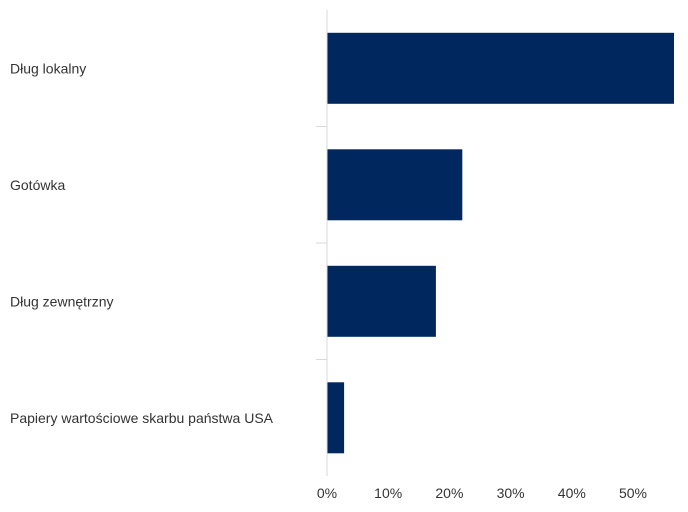 The height and width of the screenshot is (512, 688). What do you see at coordinates (48, 68) in the screenshot?
I see `category-label: Dług lokalny` at bounding box center [48, 68].